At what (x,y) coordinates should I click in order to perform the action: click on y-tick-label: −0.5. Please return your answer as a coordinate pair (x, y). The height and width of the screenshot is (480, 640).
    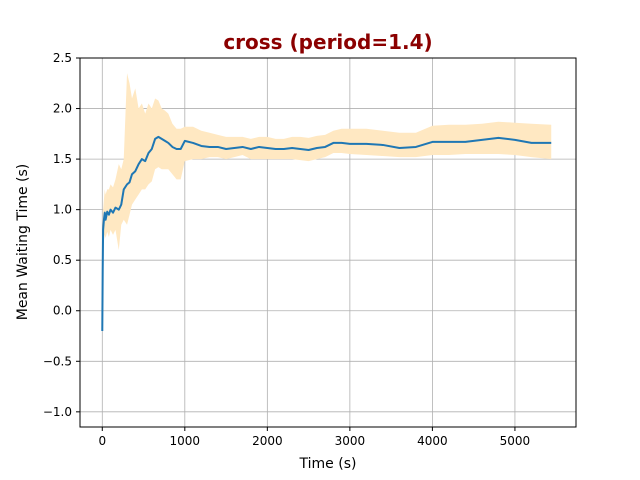
    Looking at the image, I should click on (57, 361).